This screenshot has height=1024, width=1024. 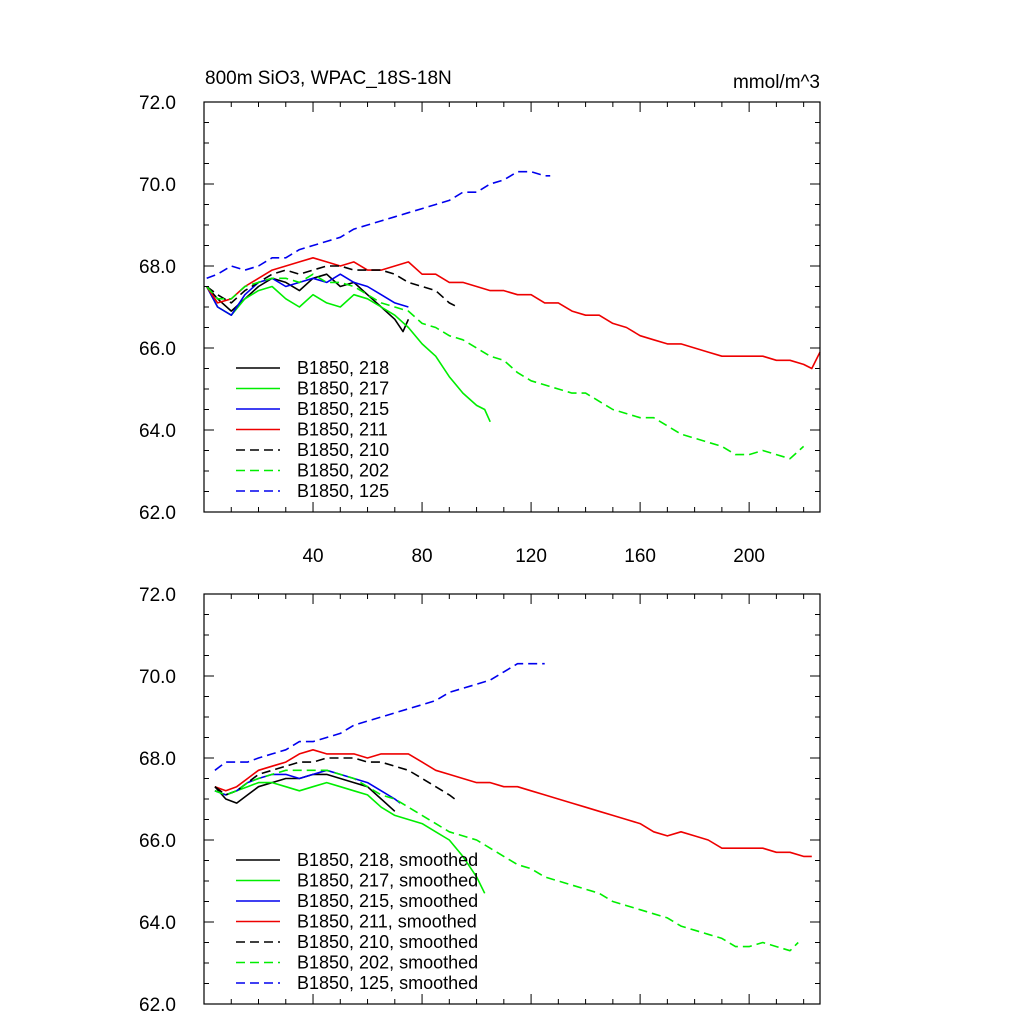 What do you see at coordinates (343, 409) in the screenshot?
I see `legend-label: B1850, 215` at bounding box center [343, 409].